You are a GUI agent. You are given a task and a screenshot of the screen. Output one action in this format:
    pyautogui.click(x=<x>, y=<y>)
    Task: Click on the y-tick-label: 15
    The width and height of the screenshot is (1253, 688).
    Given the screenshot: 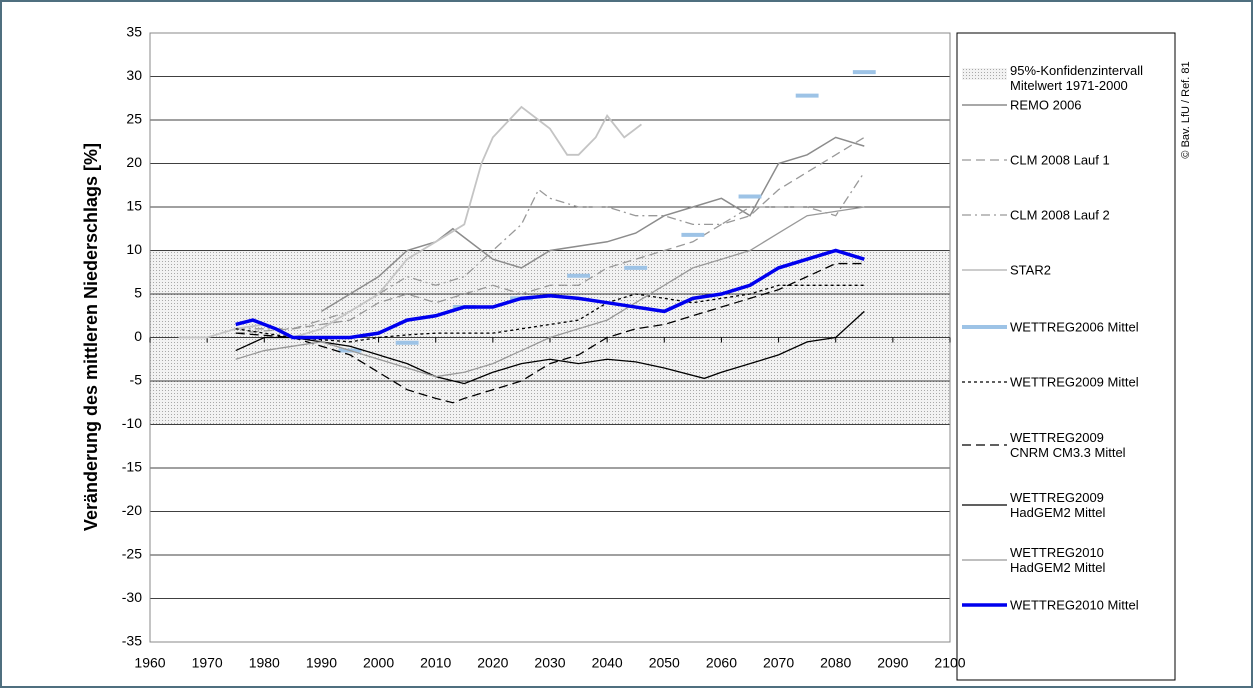 What is the action you would take?
    pyautogui.click(x=134, y=206)
    